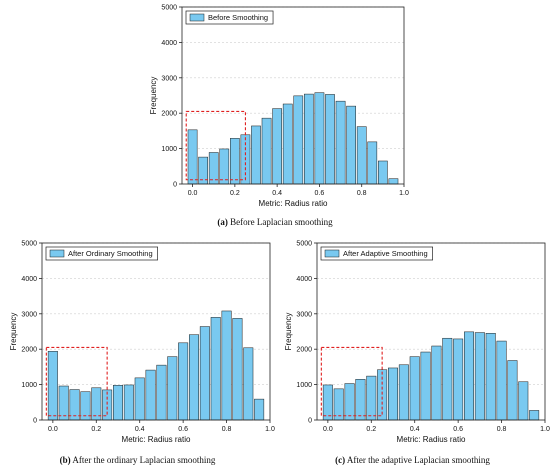  Describe the element at coordinates (65, 460) in the screenshot. I see `caption-b-letter: (b)` at that location.